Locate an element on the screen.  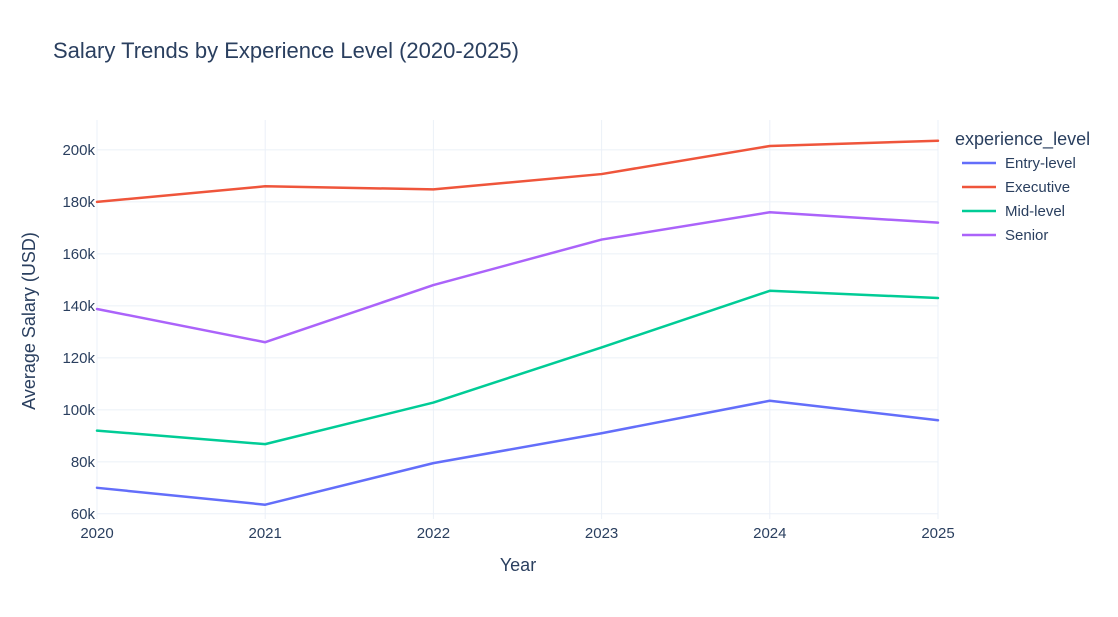
y-tick-label: 60k is located at coordinates (83, 514).